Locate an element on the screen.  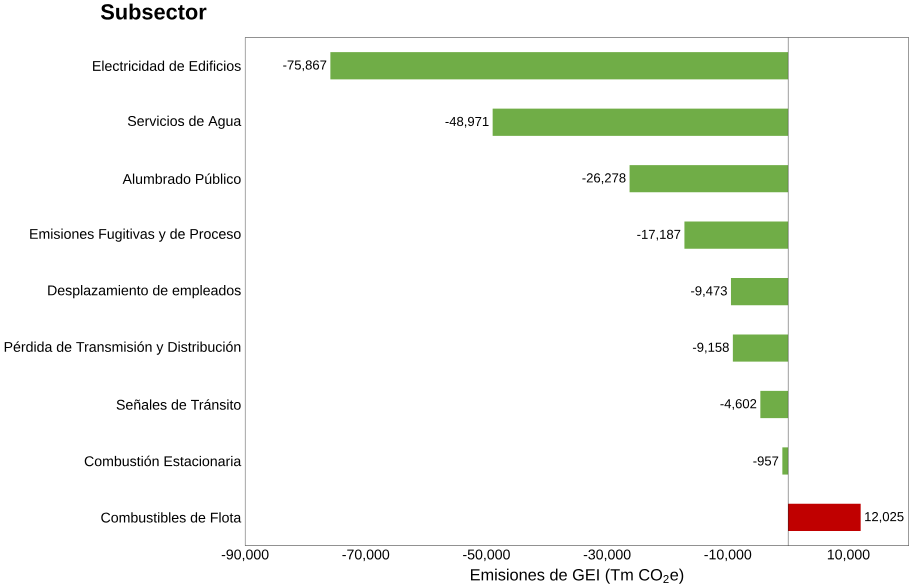
y-tick-label: Emisiones Fugitivas y de Proceso is located at coordinates (135, 235).